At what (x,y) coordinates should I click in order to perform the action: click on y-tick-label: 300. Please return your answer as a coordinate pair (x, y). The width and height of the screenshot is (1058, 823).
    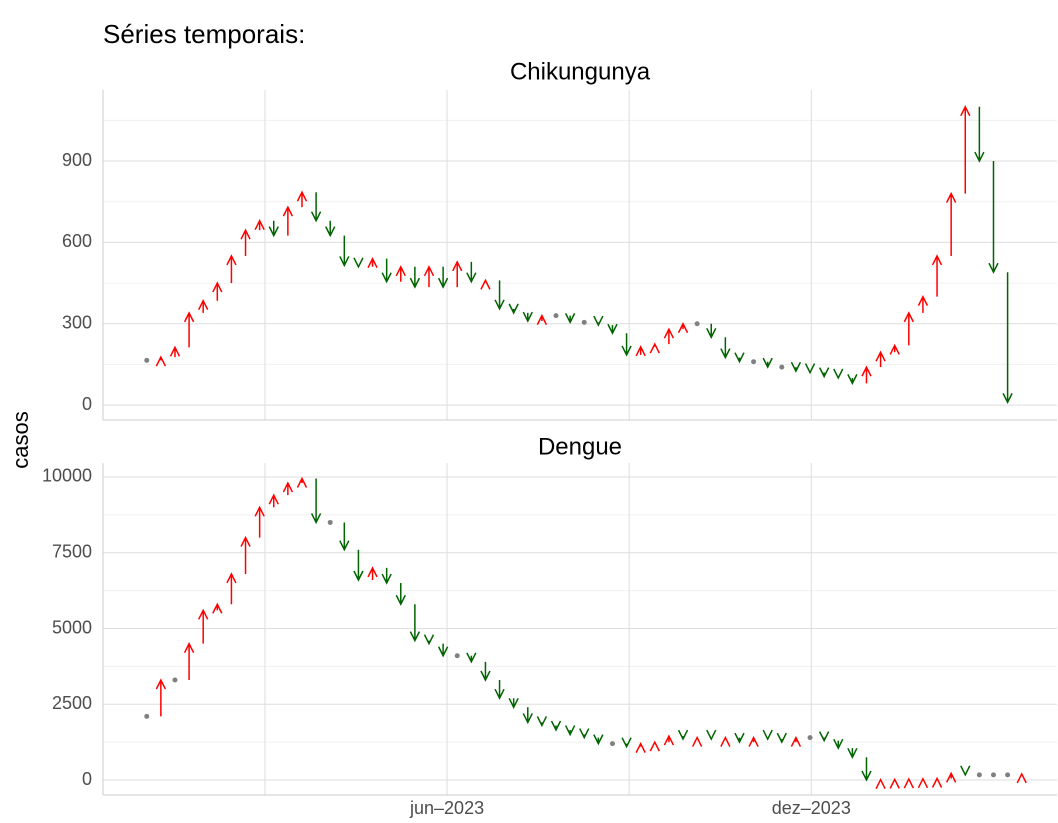
    Looking at the image, I should click on (77, 322).